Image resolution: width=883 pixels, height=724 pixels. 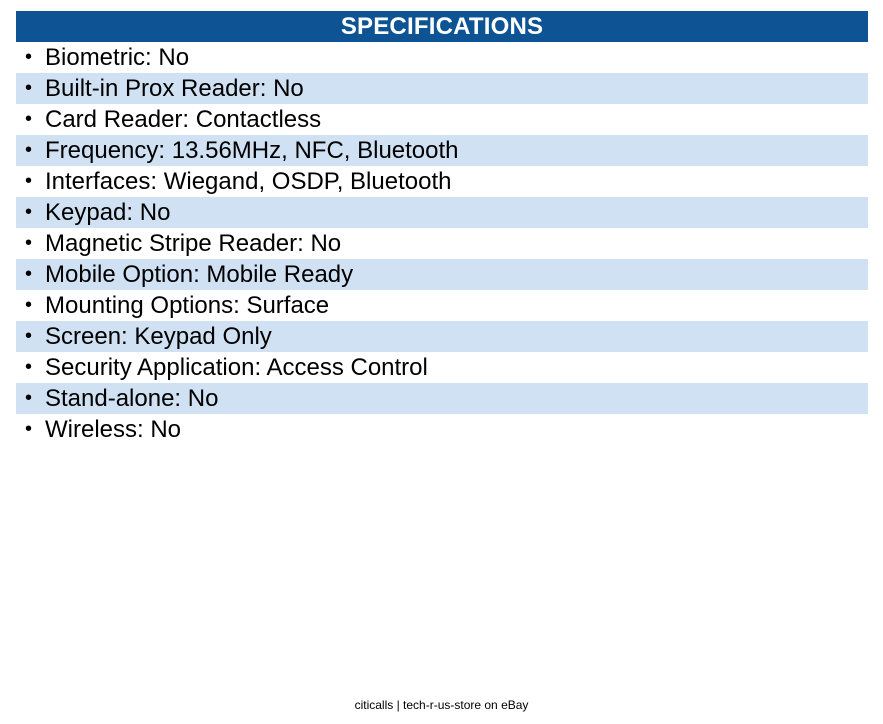 I want to click on spec-item-text: Mounting Options: Surface, so click(x=187, y=305).